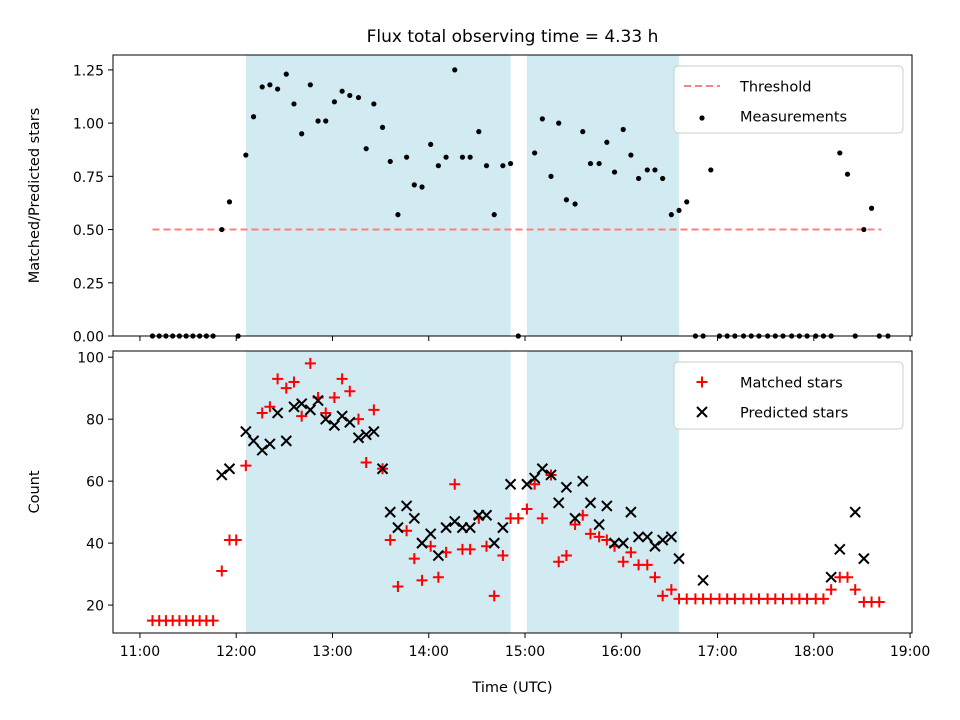 This screenshot has width=960, height=720. Describe the element at coordinates (95, 421) in the screenshot. I see `y-tick-label: 80` at that location.